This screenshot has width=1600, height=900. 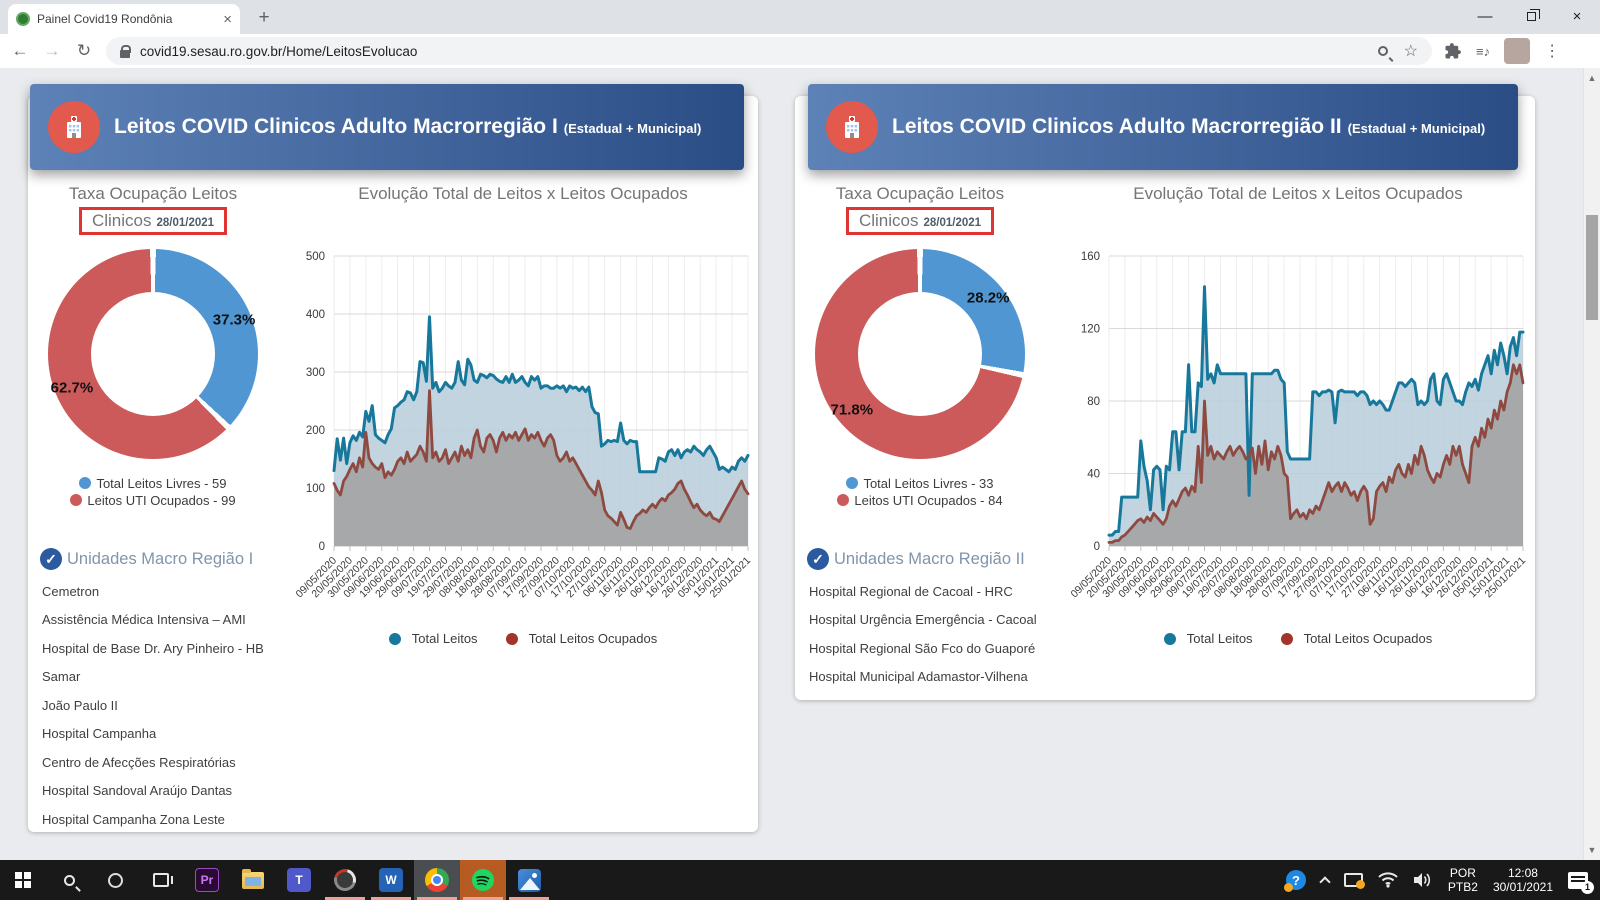 I want to click on volume-icon, so click(x=1423, y=880).